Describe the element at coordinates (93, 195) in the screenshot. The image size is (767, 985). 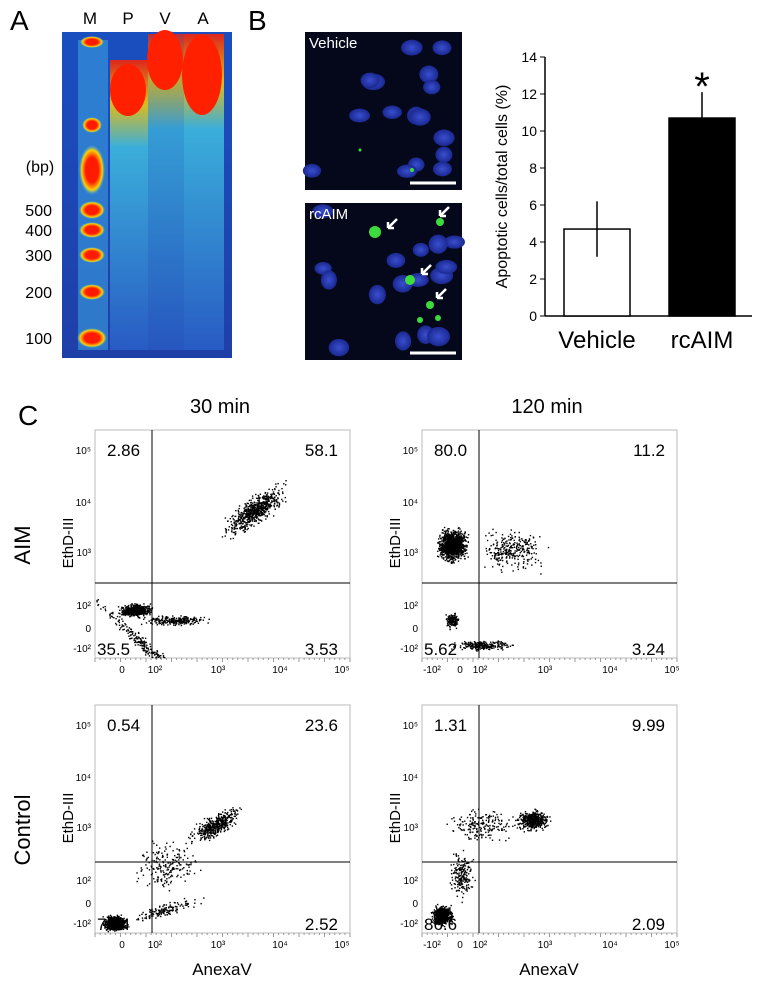
I see `gel-lane` at that location.